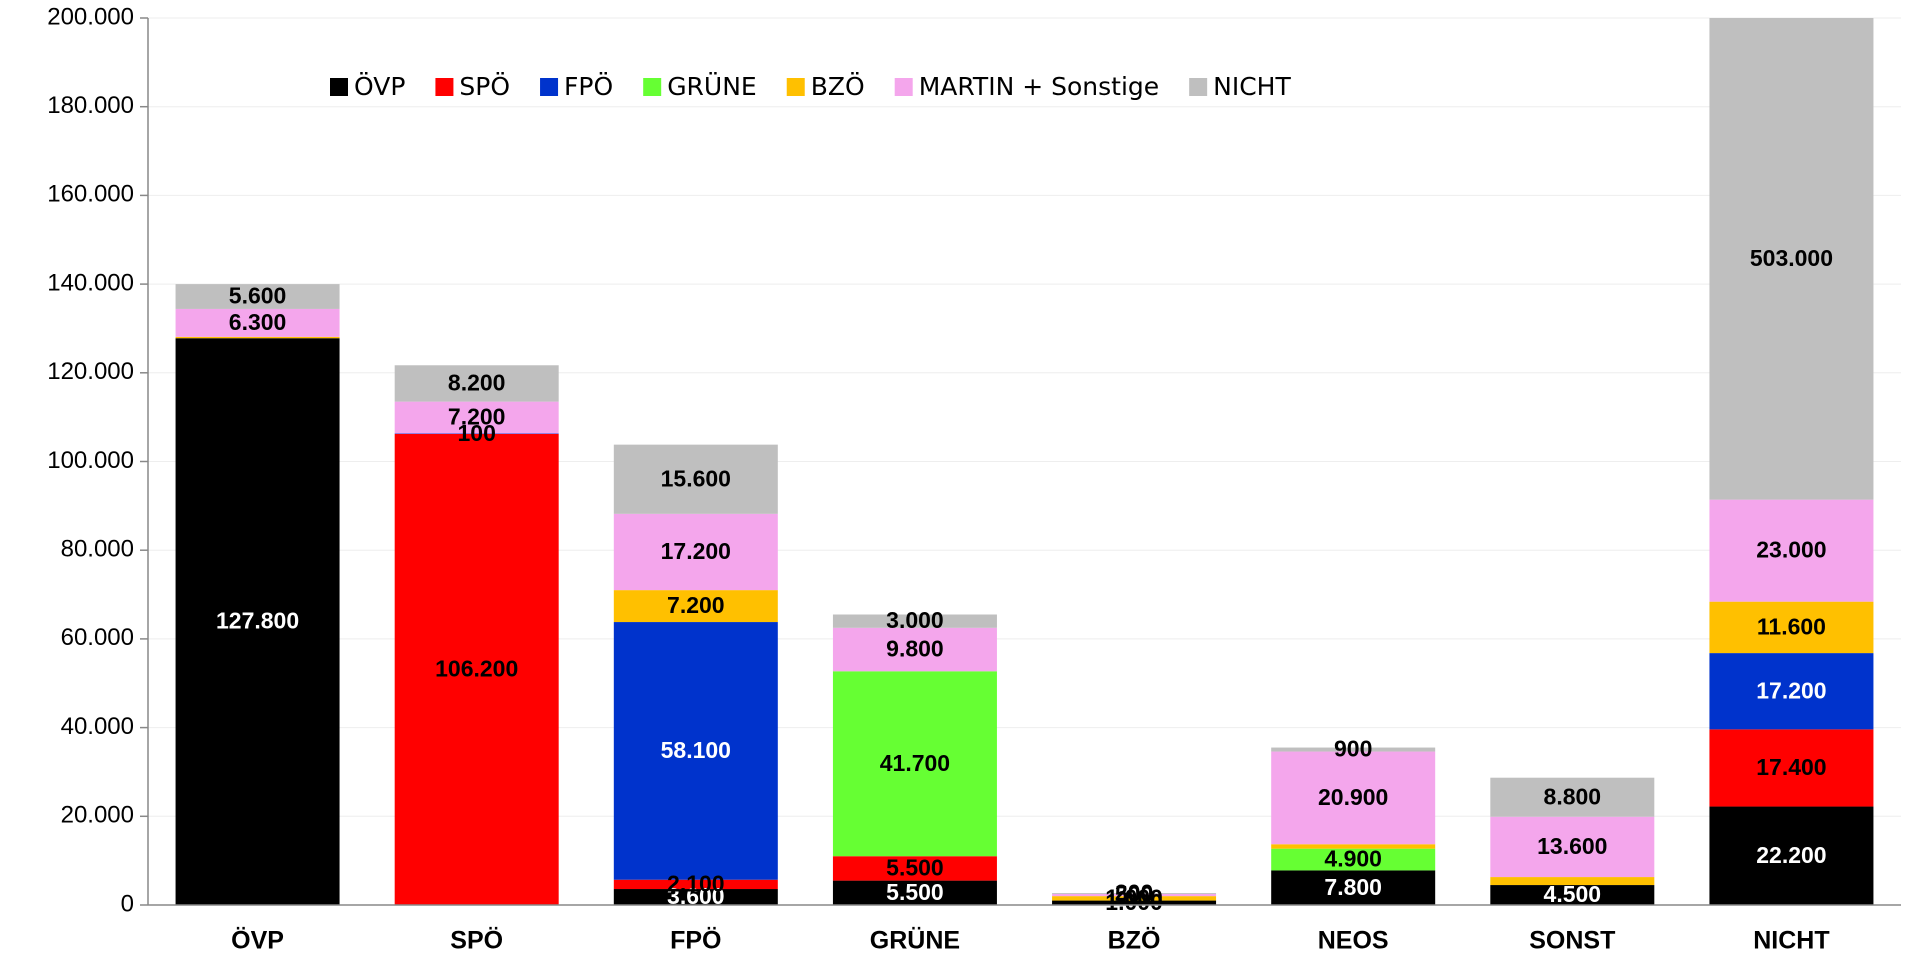 Image resolution: width=1905 pixels, height=965 pixels. I want to click on legend-label: BZÖ, so click(838, 86).